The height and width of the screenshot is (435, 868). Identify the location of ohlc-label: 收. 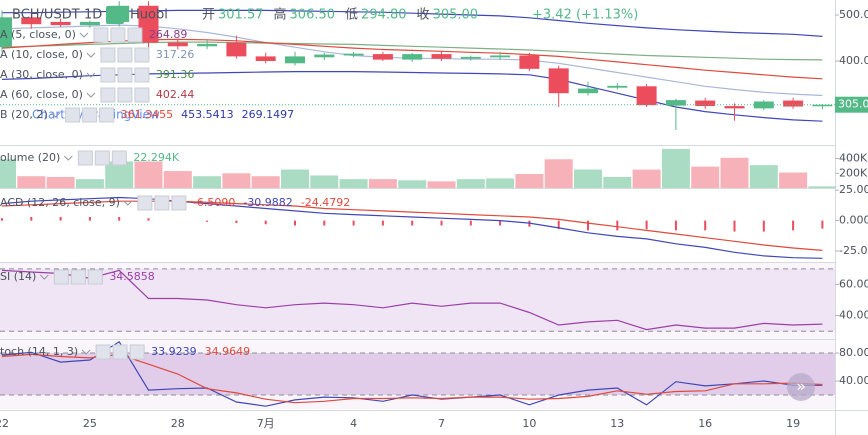
(423, 15).